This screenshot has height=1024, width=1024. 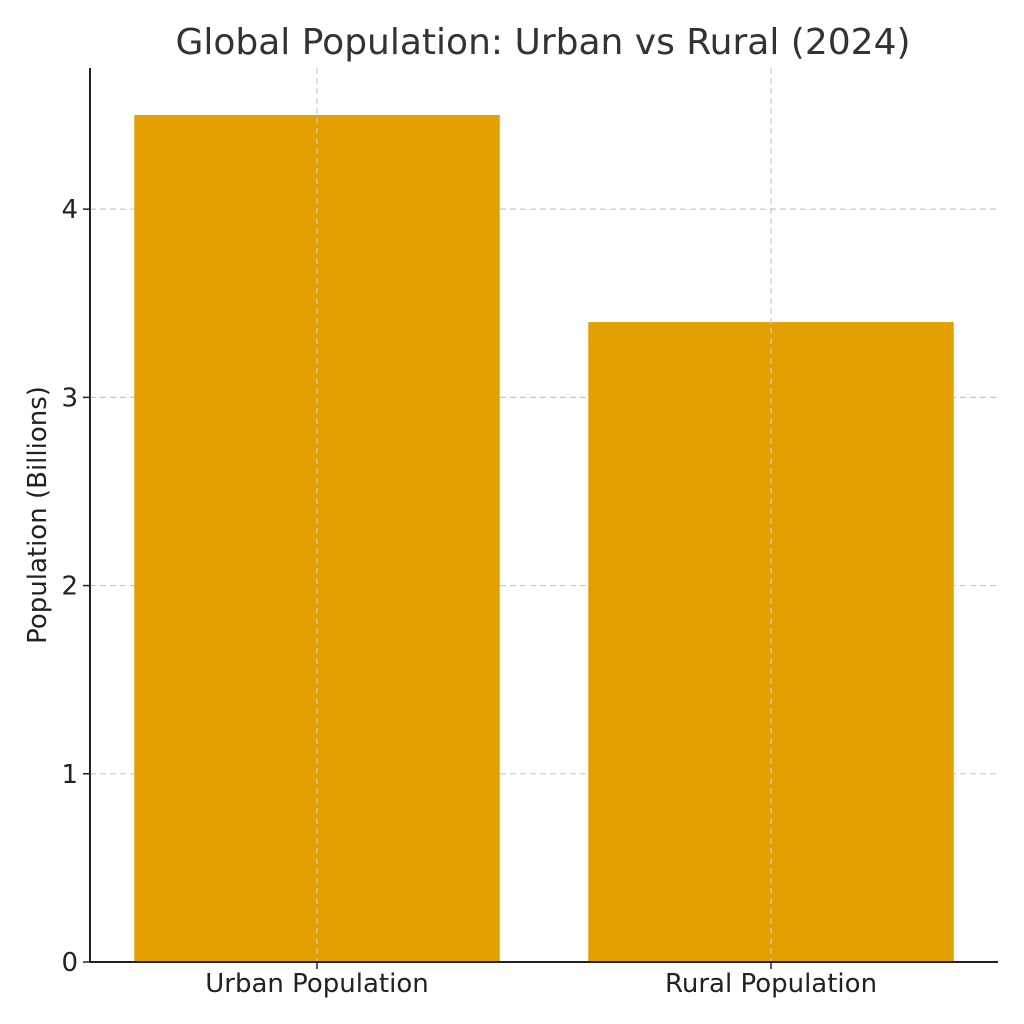 What do you see at coordinates (69, 398) in the screenshot?
I see `y-tick-label: 3` at bounding box center [69, 398].